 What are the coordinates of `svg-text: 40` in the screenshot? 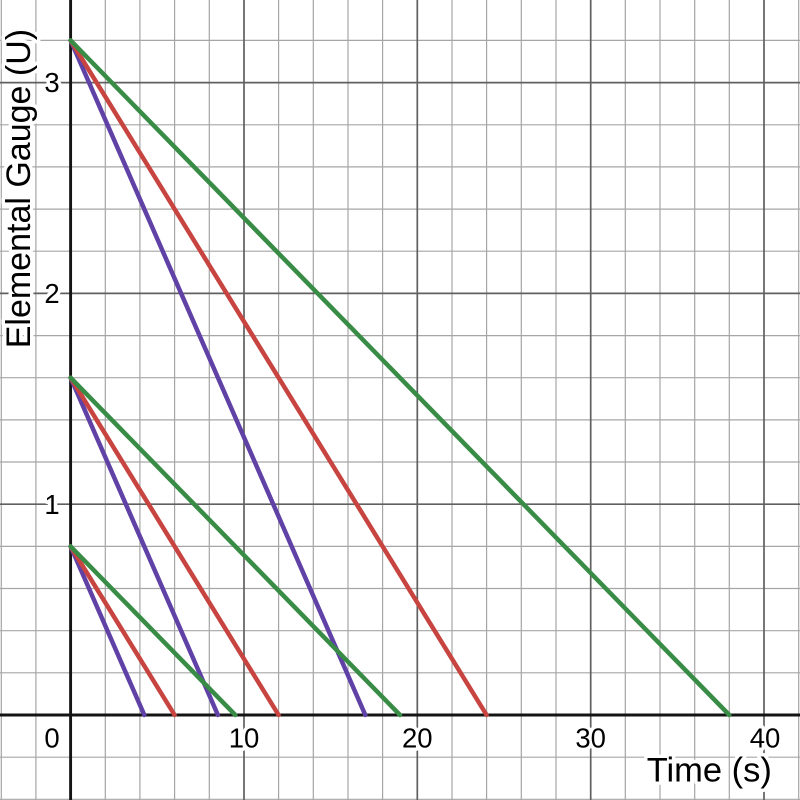 It's located at (765, 737).